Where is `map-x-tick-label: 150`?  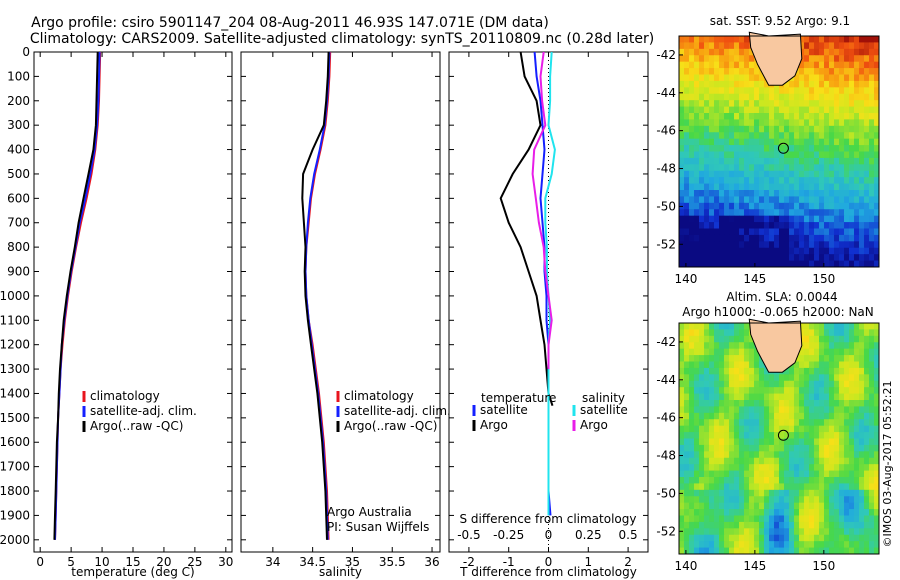
map-x-tick-label: 150 is located at coordinates (823, 566).